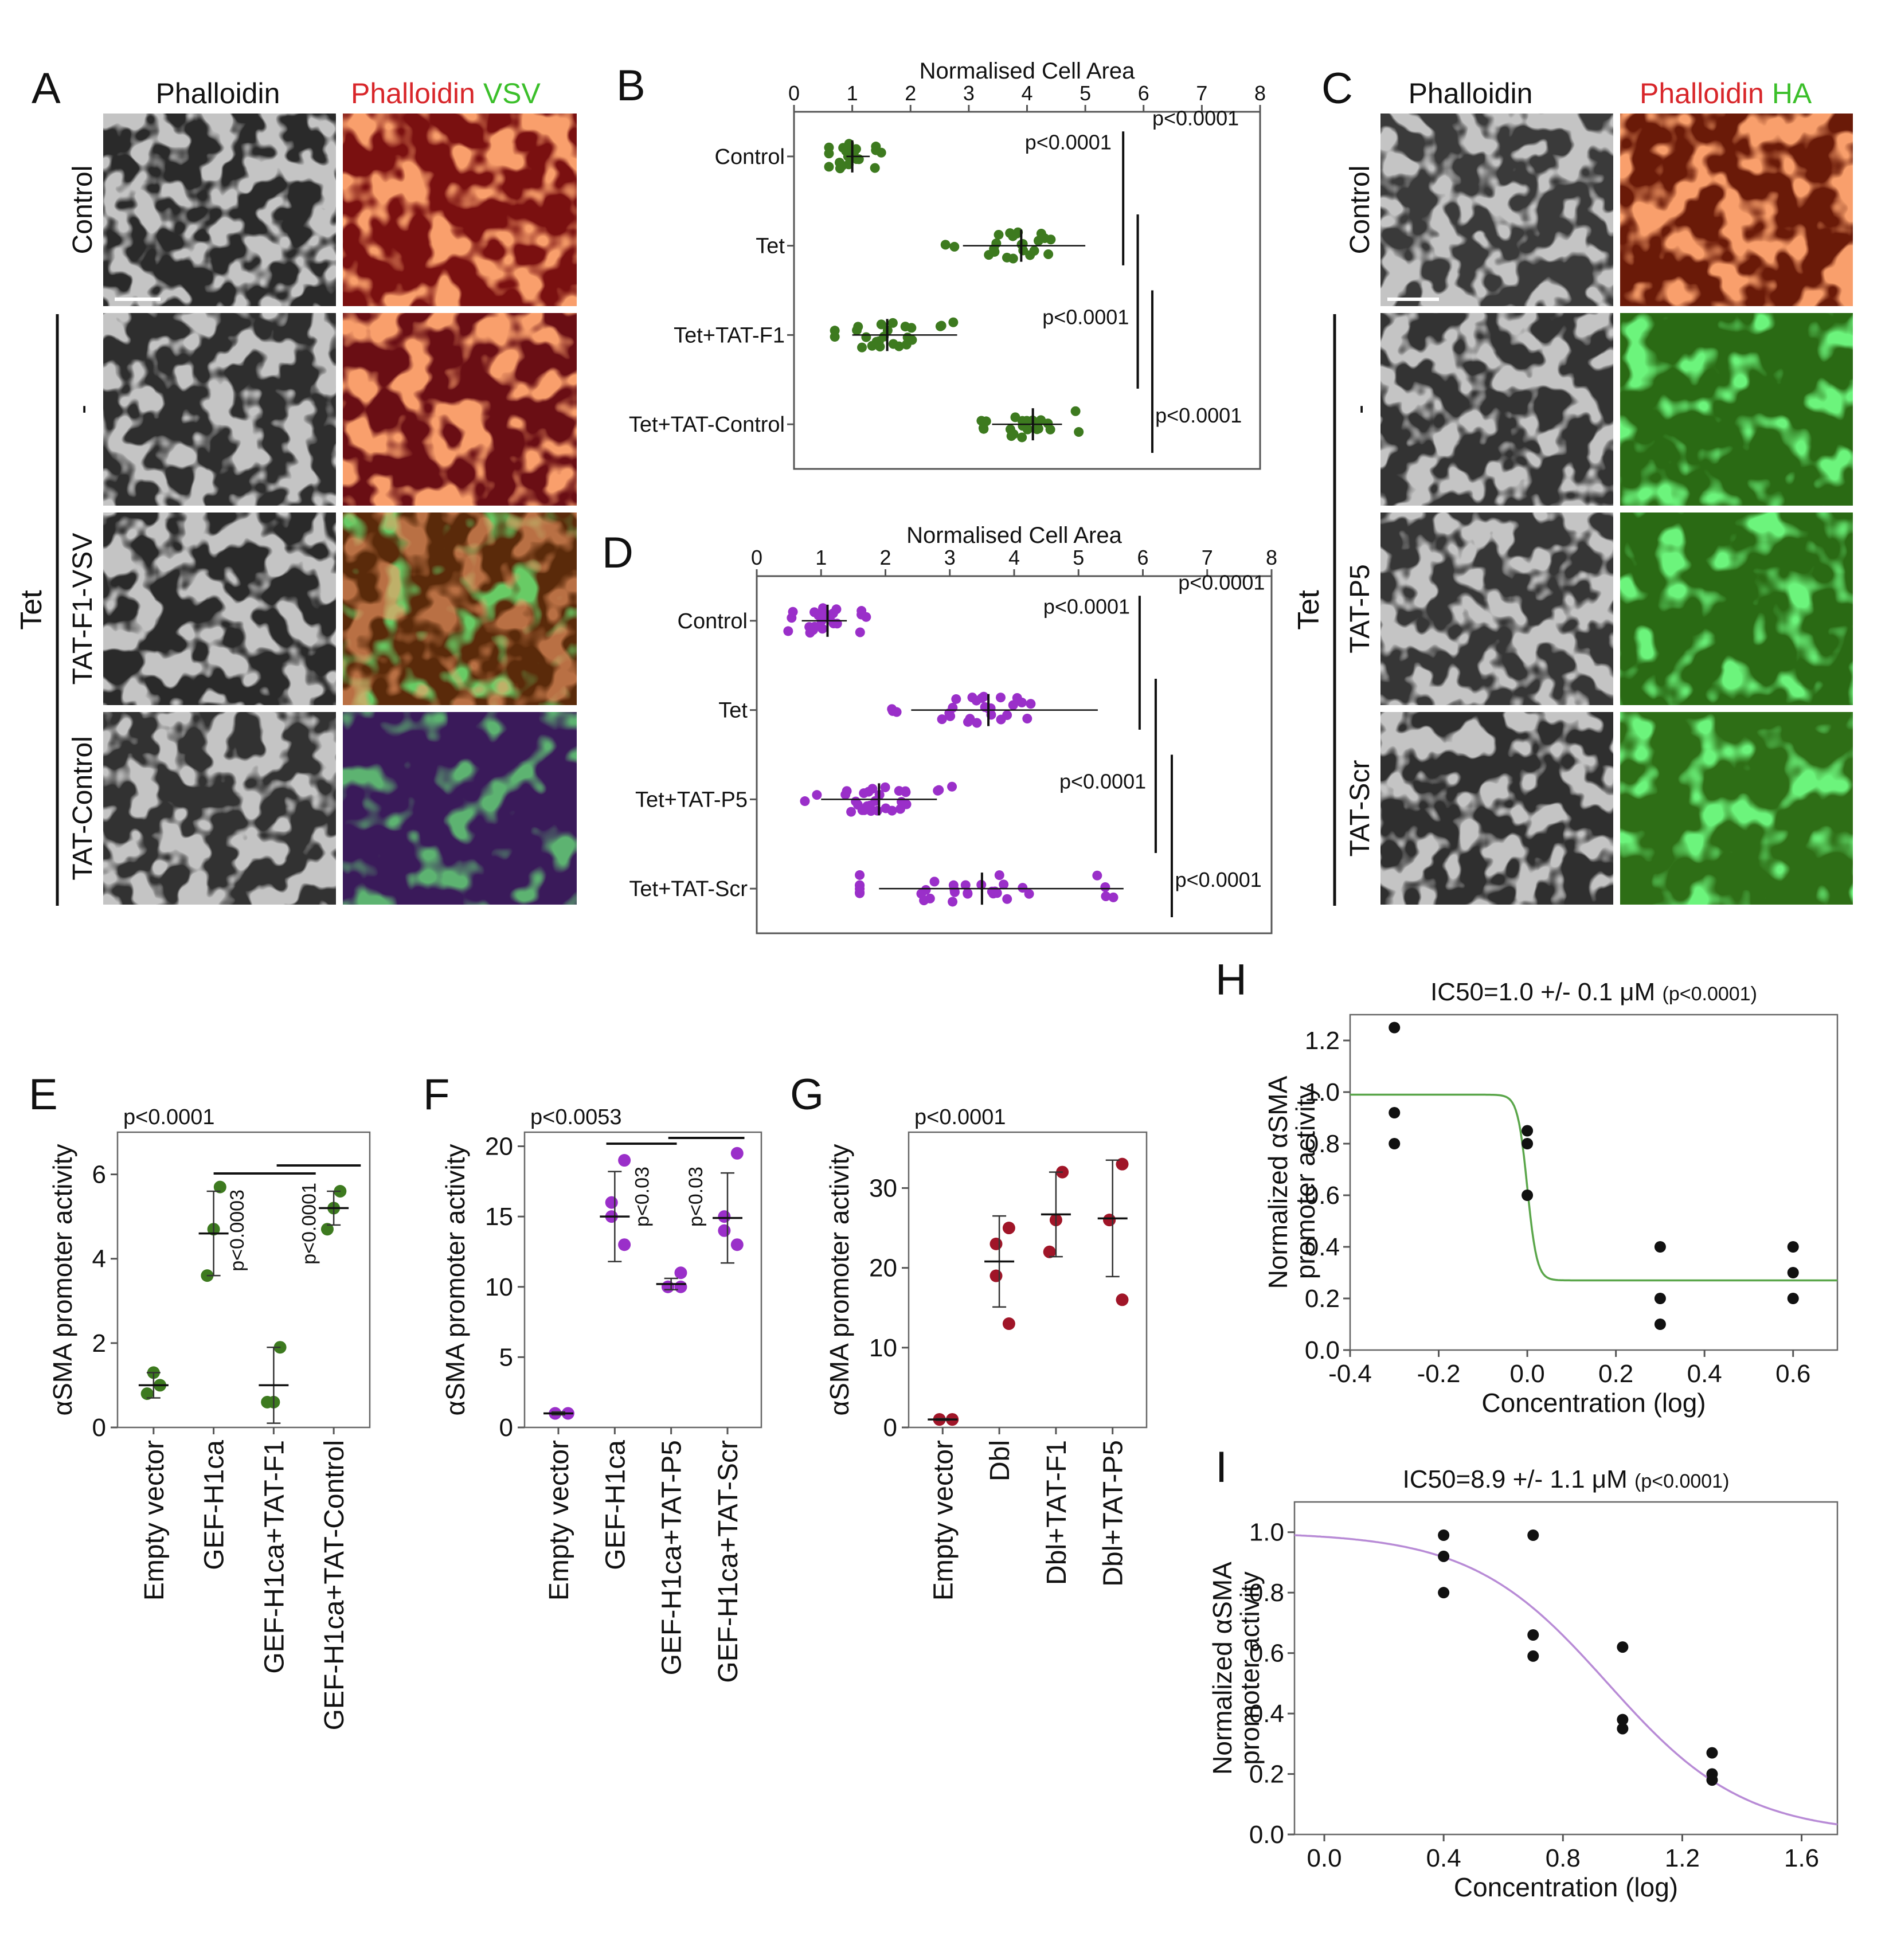 The height and width of the screenshot is (1960, 1893). I want to click on row-label-control-c: Control, so click(1360, 210).